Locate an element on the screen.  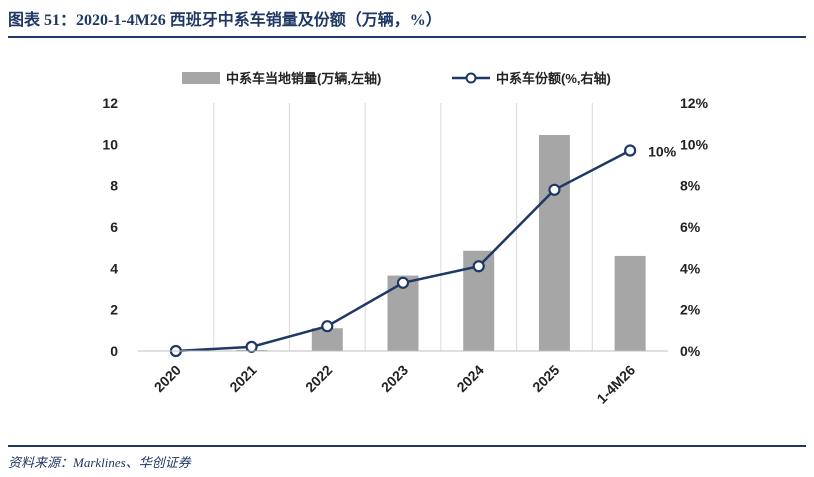
share-point-2022 is located at coordinates (327, 326).